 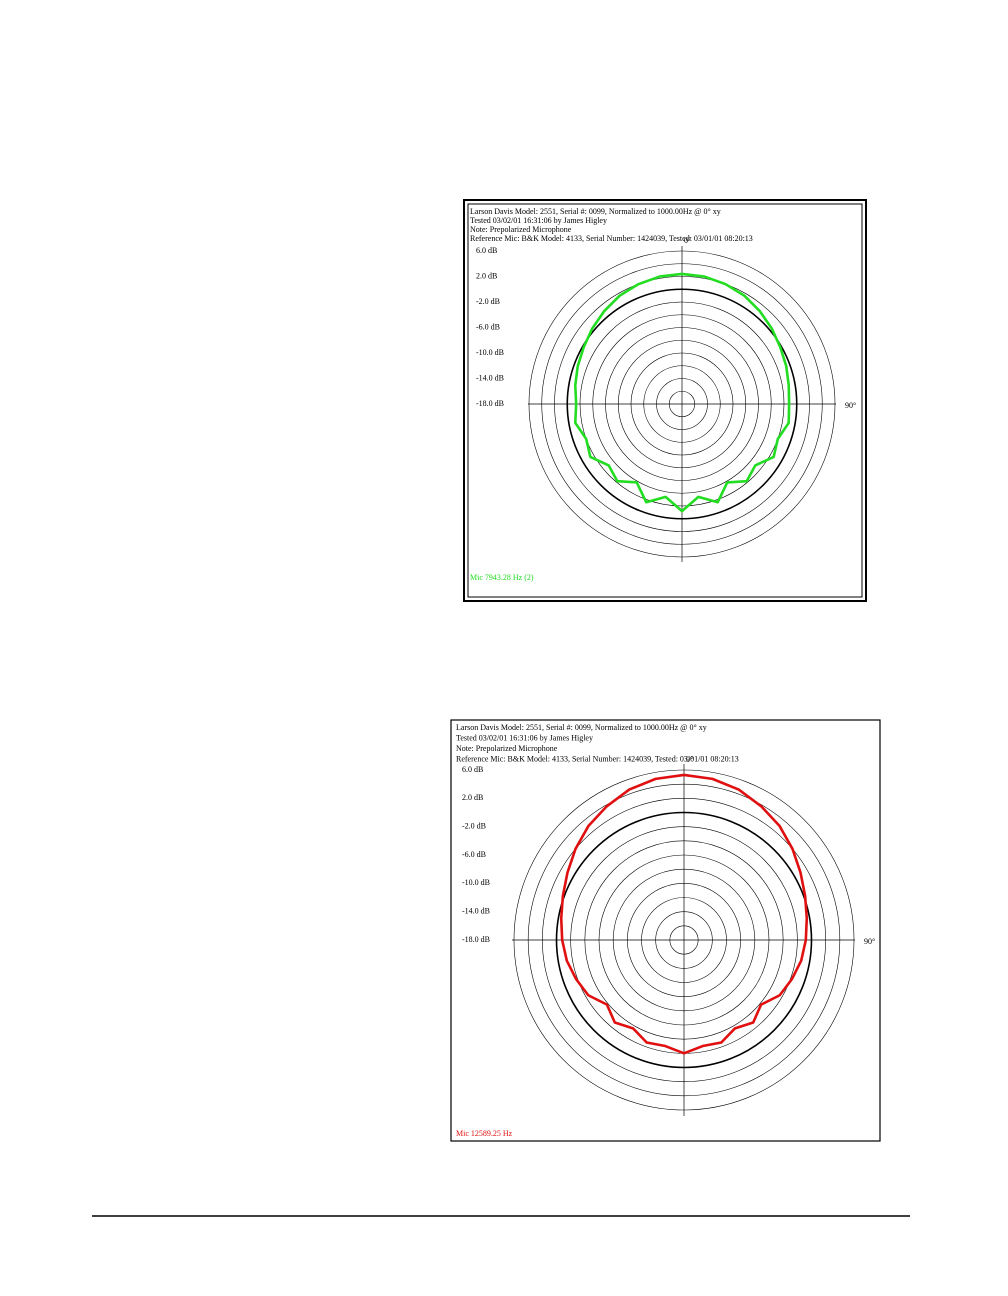 What do you see at coordinates (484, 1133) in the screenshot?
I see `legend-label: Mic 12589.25 Hz` at bounding box center [484, 1133].